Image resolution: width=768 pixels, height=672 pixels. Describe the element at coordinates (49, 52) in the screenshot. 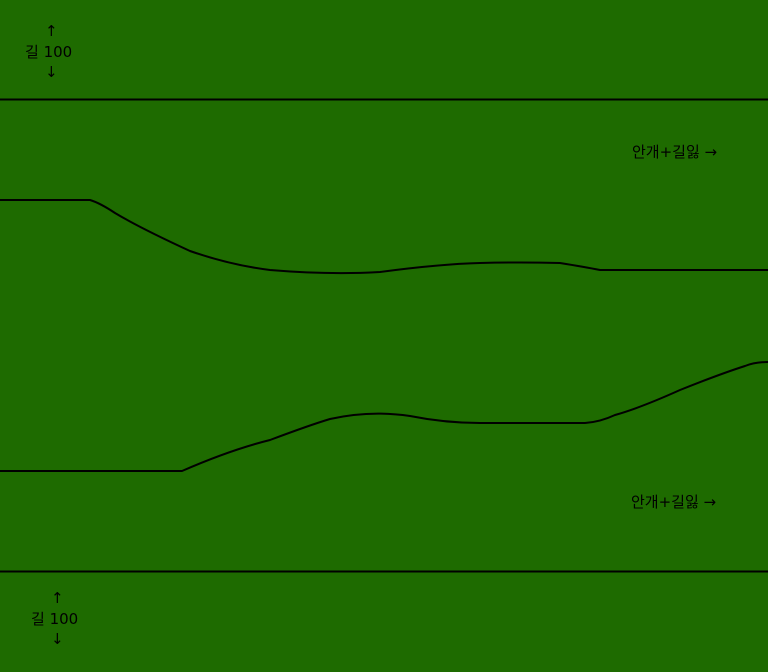

I see `distance-label-top: 길 100` at that location.